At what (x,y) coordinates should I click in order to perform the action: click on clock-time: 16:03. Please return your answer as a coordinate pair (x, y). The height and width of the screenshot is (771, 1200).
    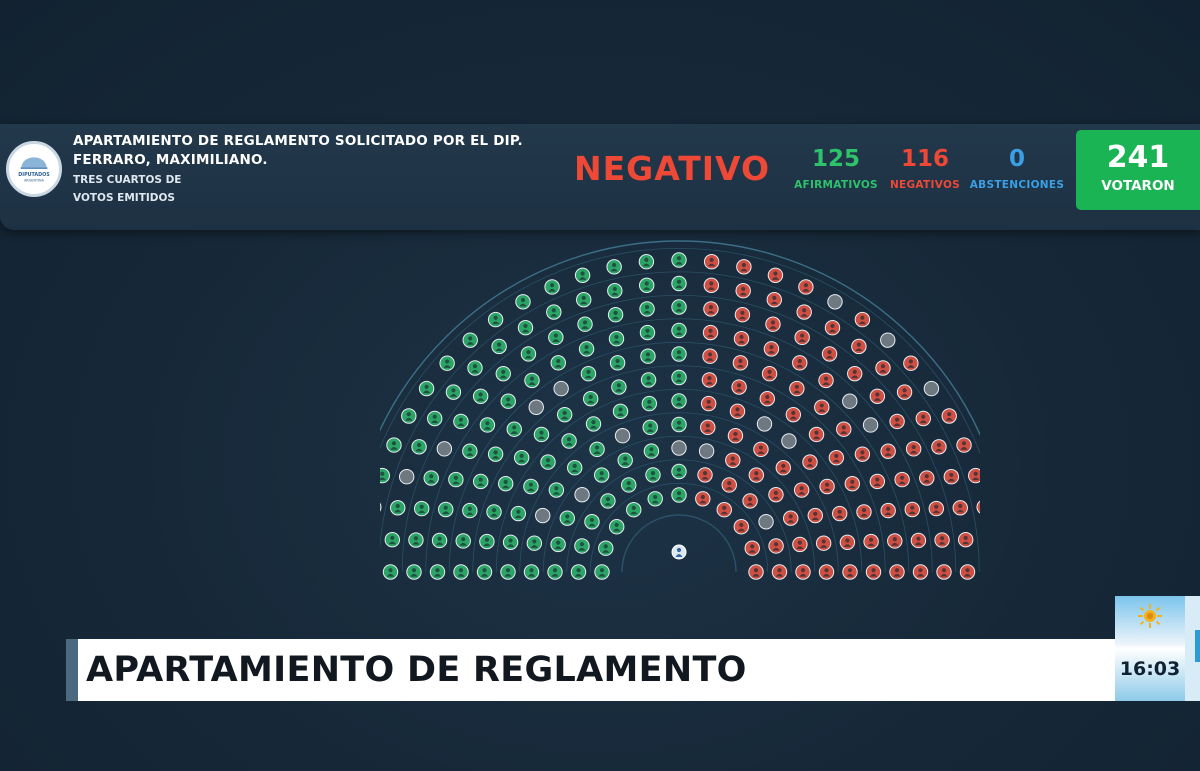
    Looking at the image, I should click on (1150, 669).